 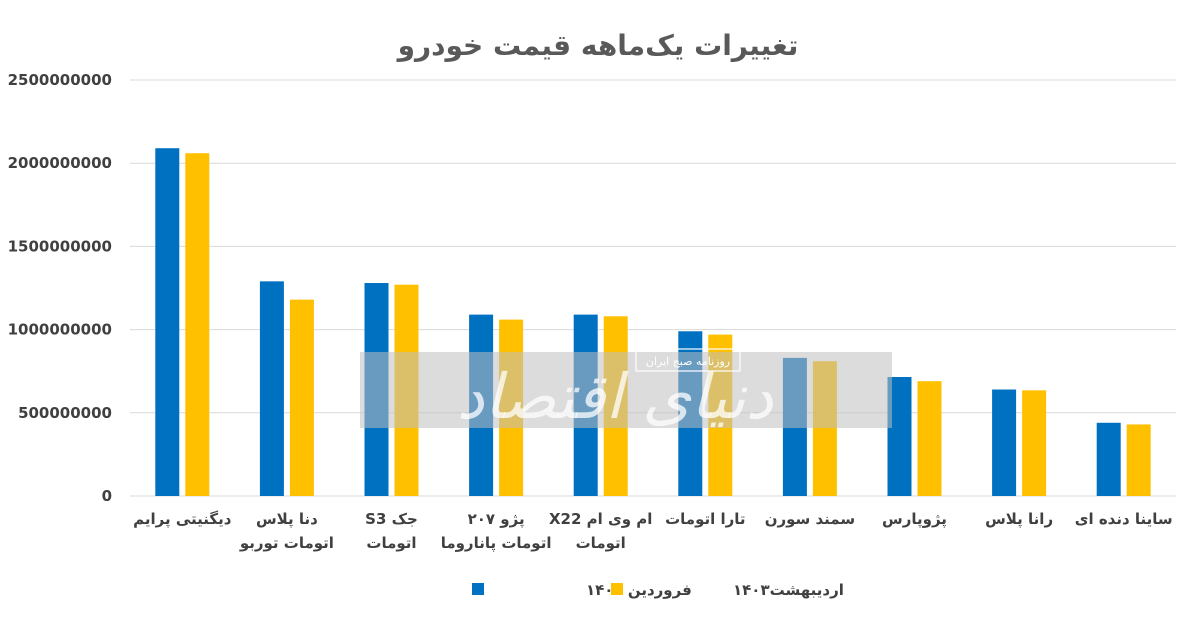 What do you see at coordinates (60, 163) in the screenshot?
I see `y-tick-label-4: 2000000000` at bounding box center [60, 163].